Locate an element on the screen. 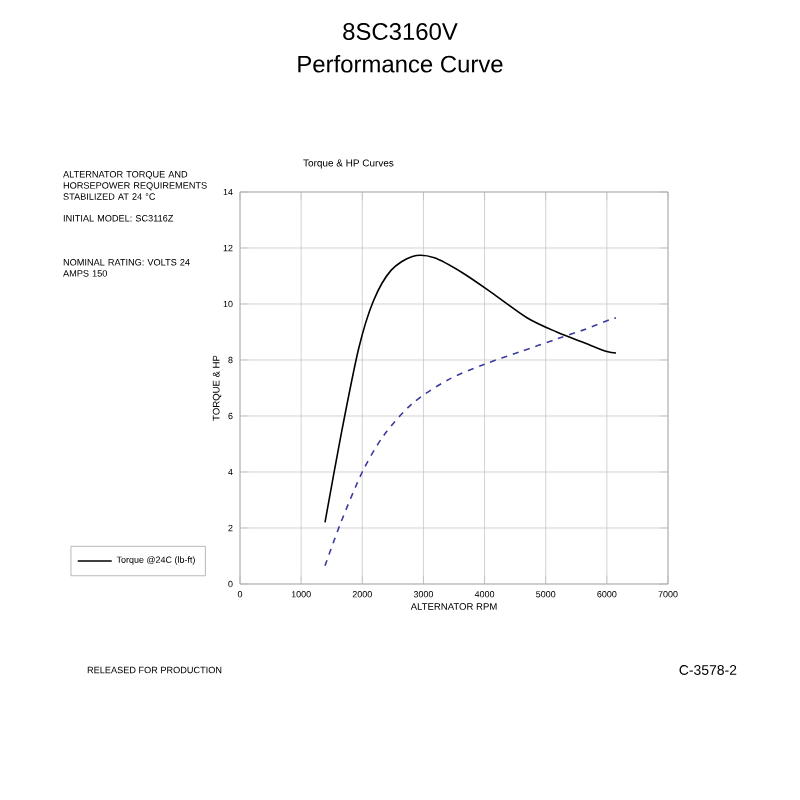 The image size is (800, 800). chart-title: 8SC3160V is located at coordinates (400, 31).